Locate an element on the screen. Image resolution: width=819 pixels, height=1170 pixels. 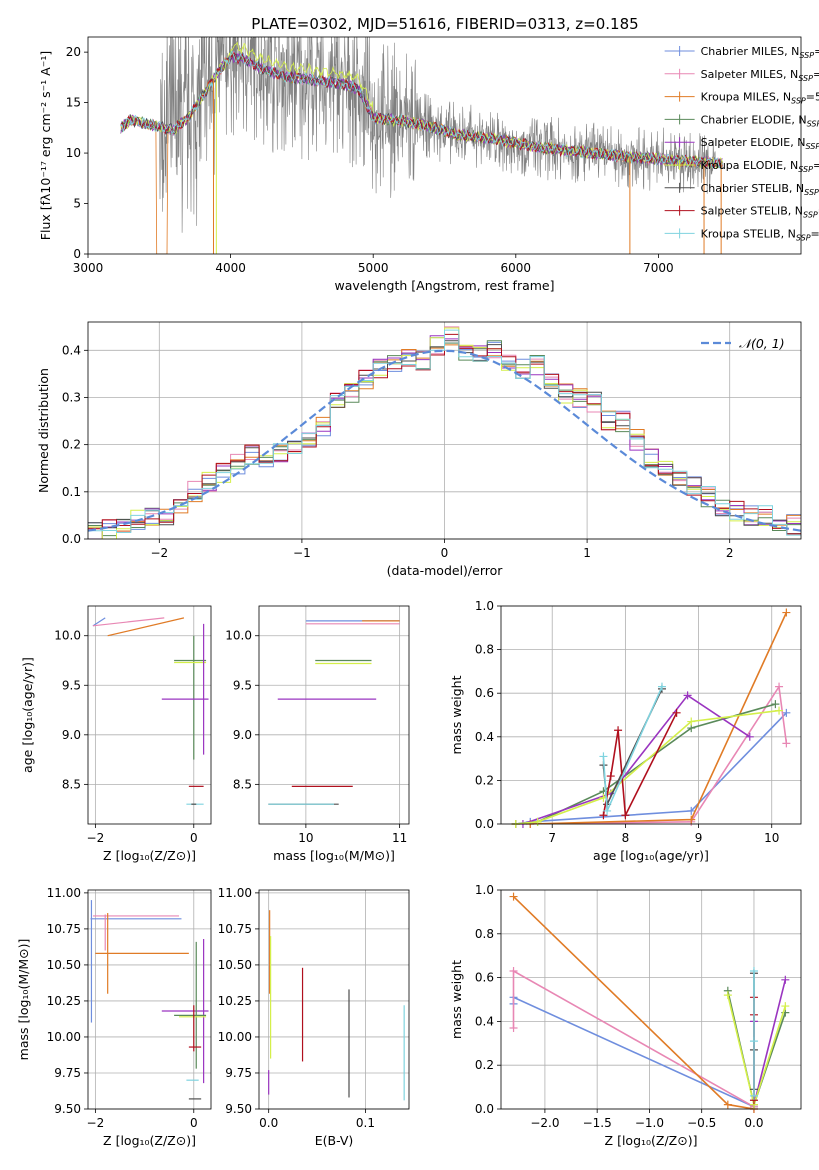
x-tick-label: 8 is located at coordinates (626, 838).